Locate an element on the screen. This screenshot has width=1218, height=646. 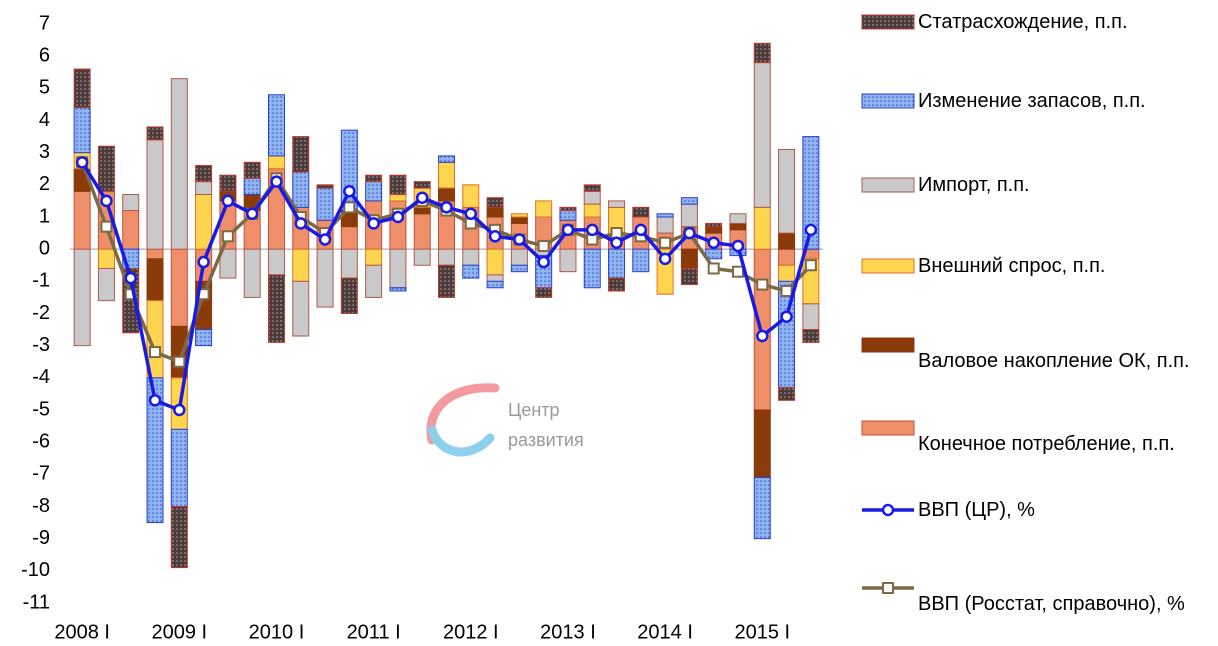
legend-label: Изменение запасов, п.п. is located at coordinates (1032, 101).